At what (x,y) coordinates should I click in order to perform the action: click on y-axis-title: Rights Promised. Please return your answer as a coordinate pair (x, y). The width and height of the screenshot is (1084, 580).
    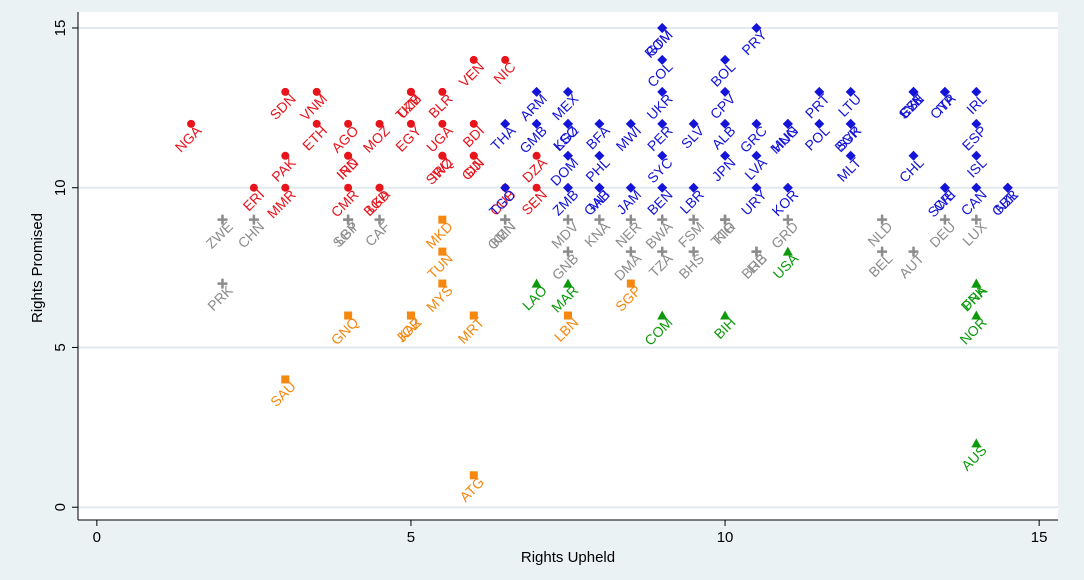
    Looking at the image, I should click on (37, 268).